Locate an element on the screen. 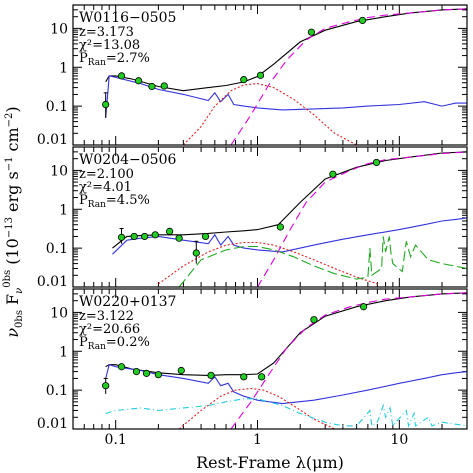  panel-title: W0220+0137 is located at coordinates (127, 302).